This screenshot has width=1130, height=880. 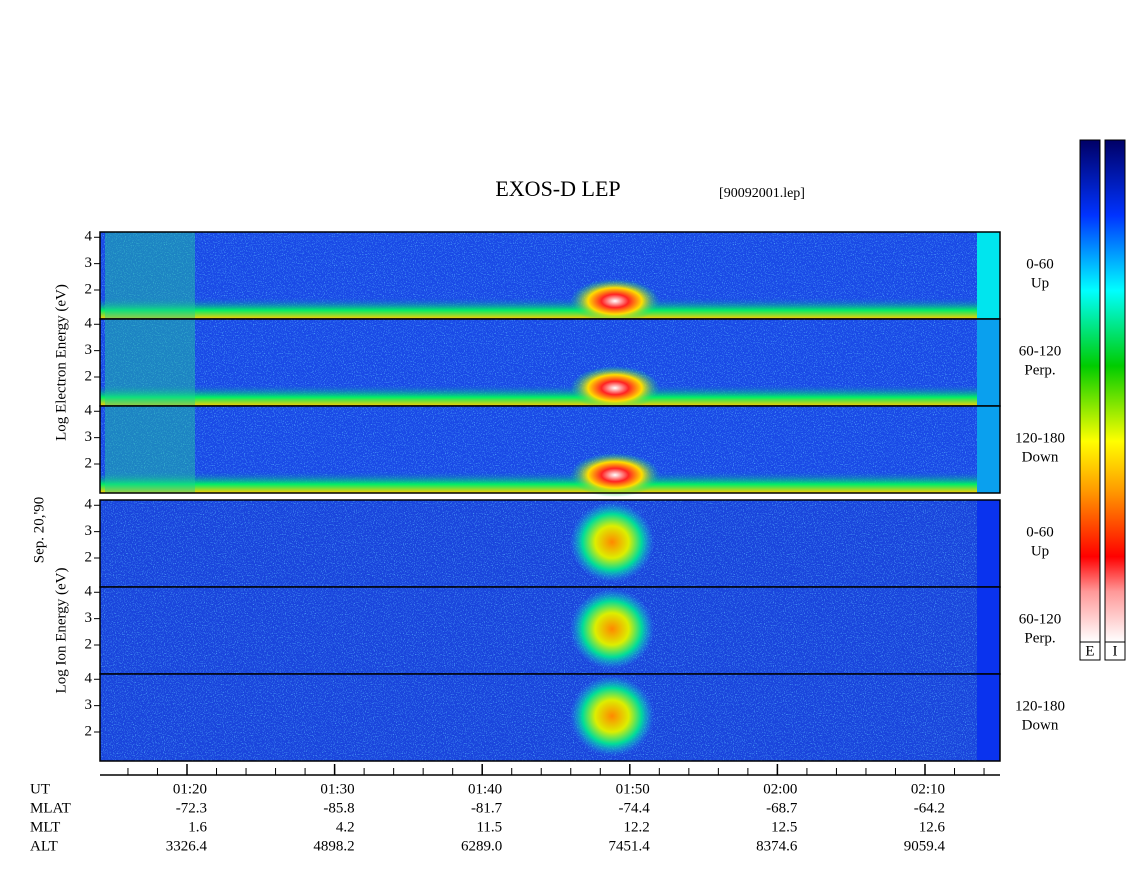 I want to click on ephemeris-value: 1.6, so click(x=197, y=827).